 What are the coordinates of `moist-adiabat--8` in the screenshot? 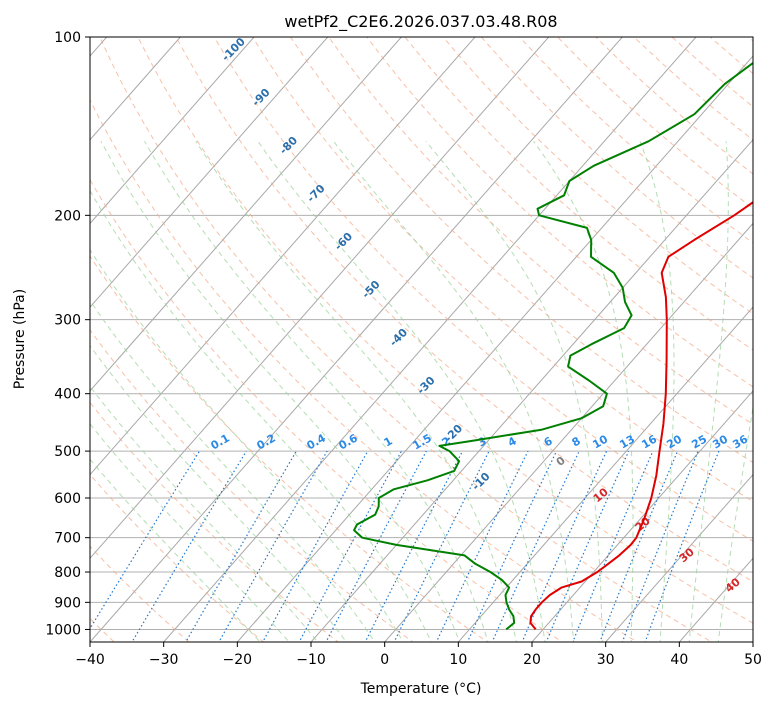 It's located at (218, 493).